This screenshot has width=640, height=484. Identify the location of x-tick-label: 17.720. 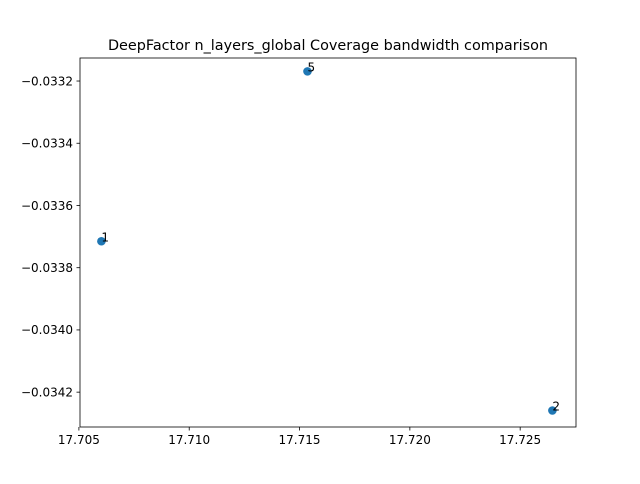
(410, 440).